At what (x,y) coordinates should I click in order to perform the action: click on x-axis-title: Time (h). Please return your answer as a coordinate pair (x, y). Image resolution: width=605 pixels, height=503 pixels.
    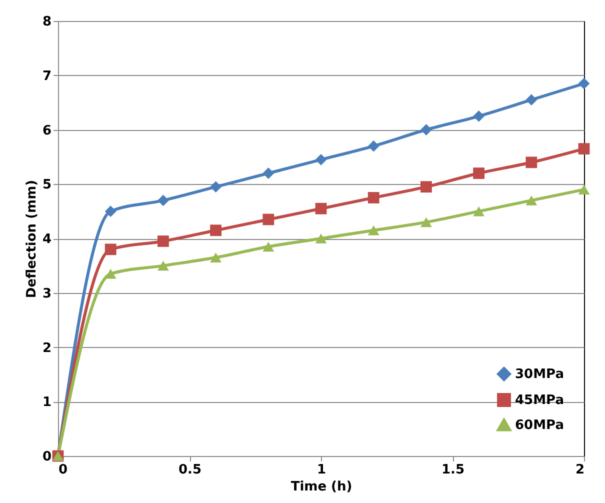
    Looking at the image, I should click on (321, 487).